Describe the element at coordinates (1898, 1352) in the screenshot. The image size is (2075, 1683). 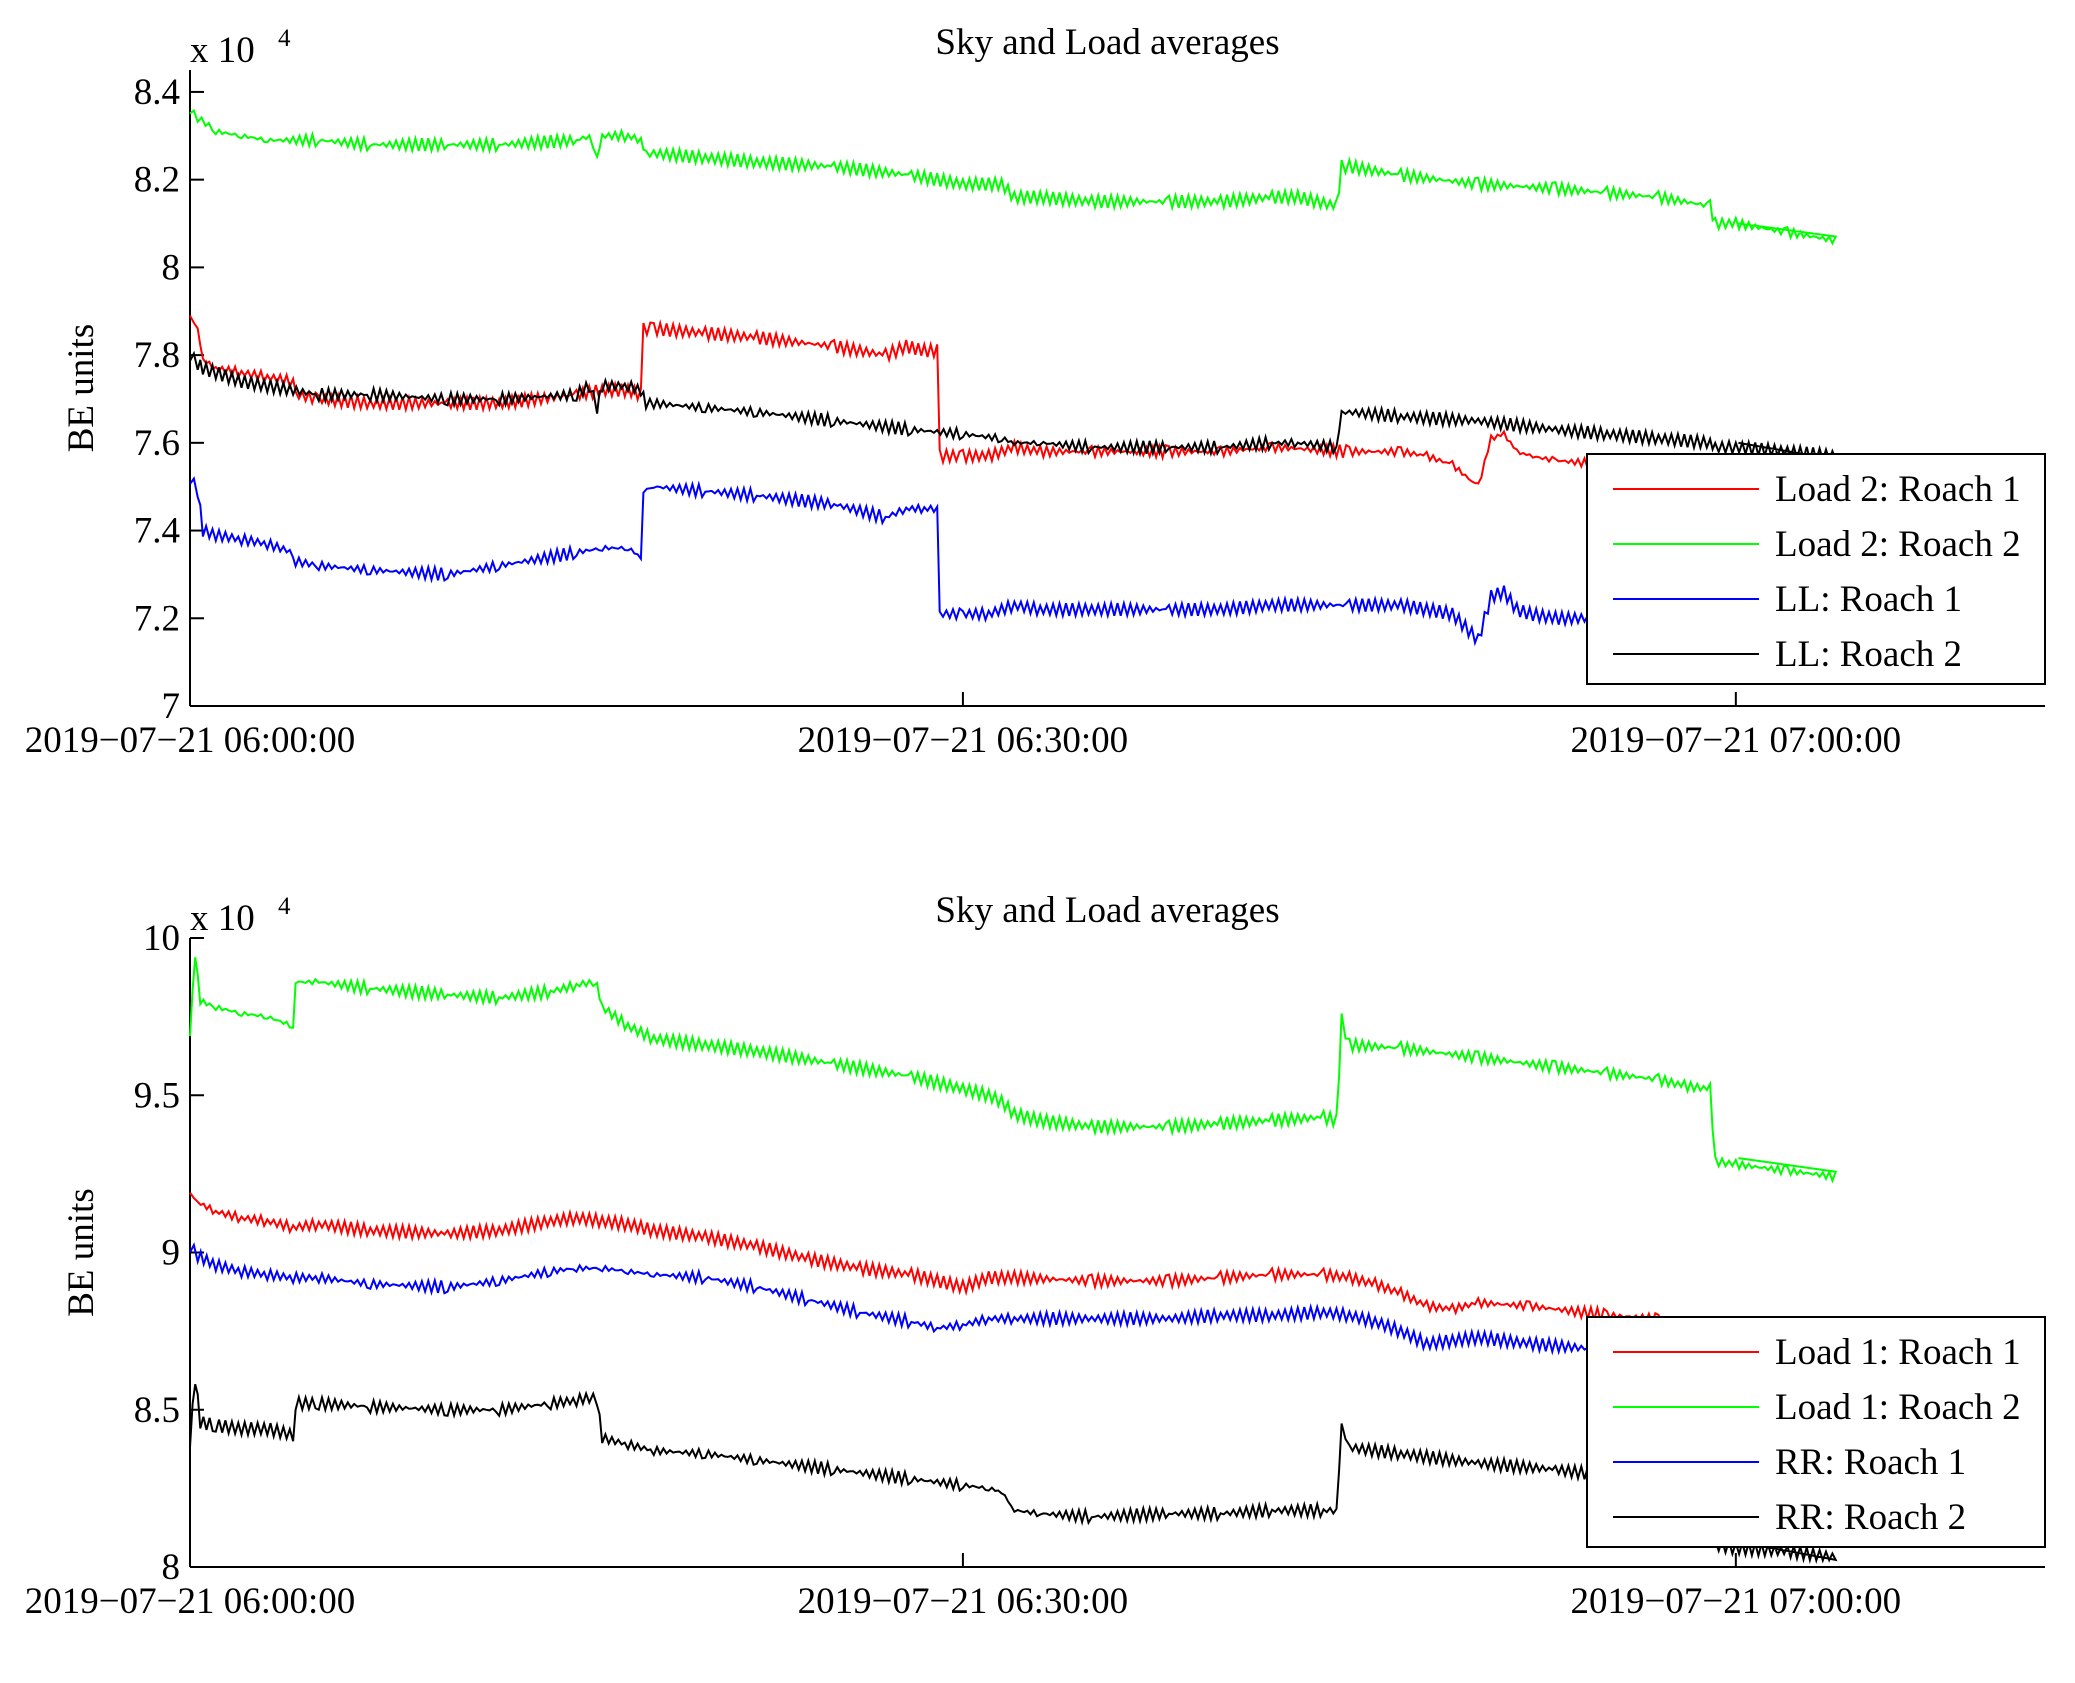
I see `legend-entry: Load 1: Roach 1` at that location.